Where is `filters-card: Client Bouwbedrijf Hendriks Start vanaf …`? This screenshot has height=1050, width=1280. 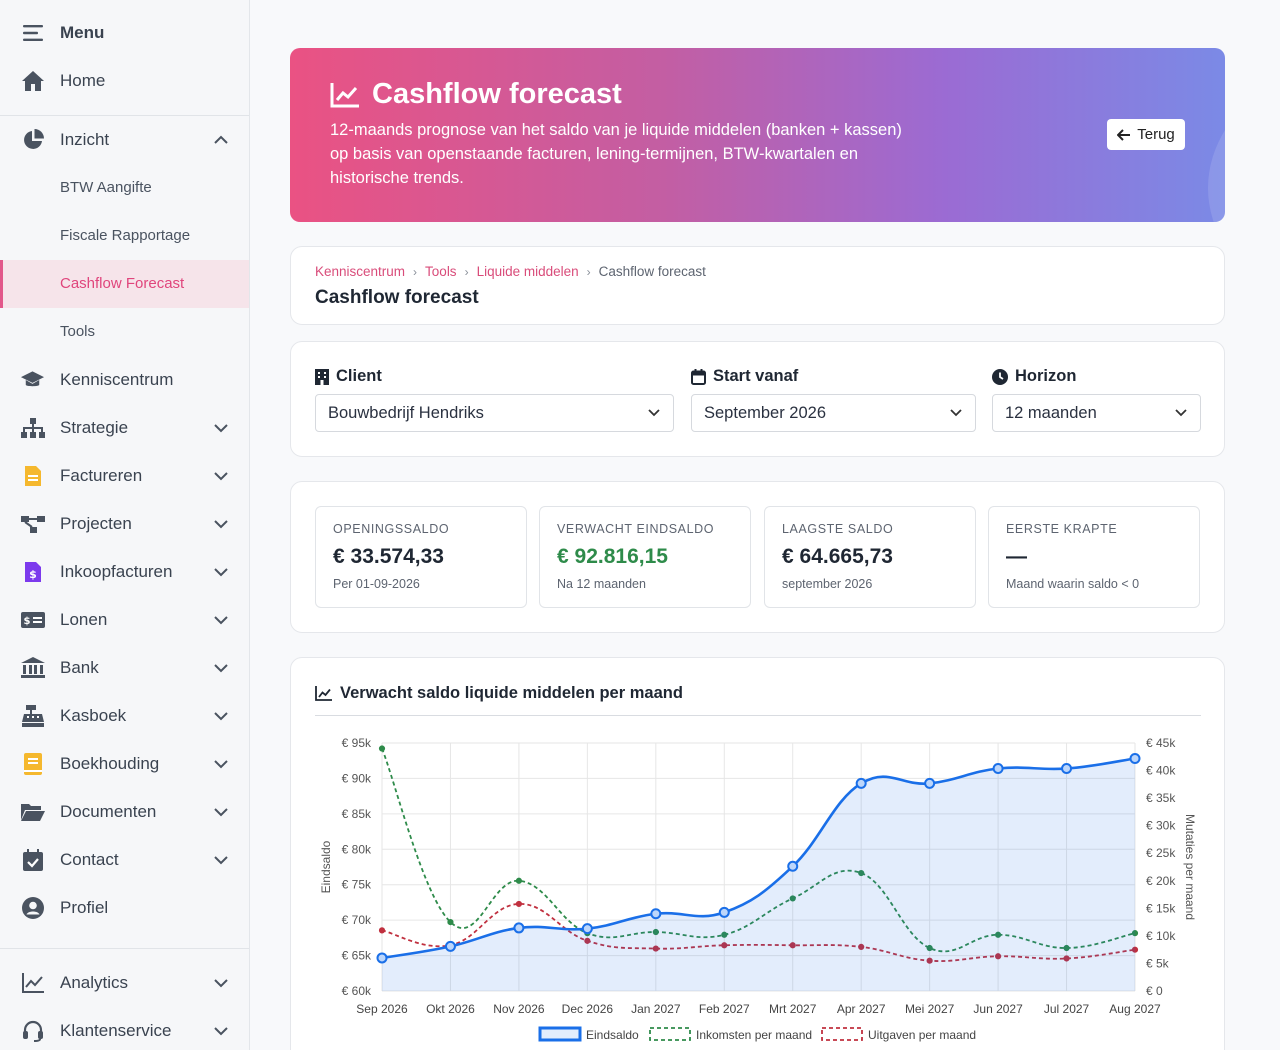
filters-card: Client Bouwbedrijf Hendriks Start vanaf … is located at coordinates (757, 399).